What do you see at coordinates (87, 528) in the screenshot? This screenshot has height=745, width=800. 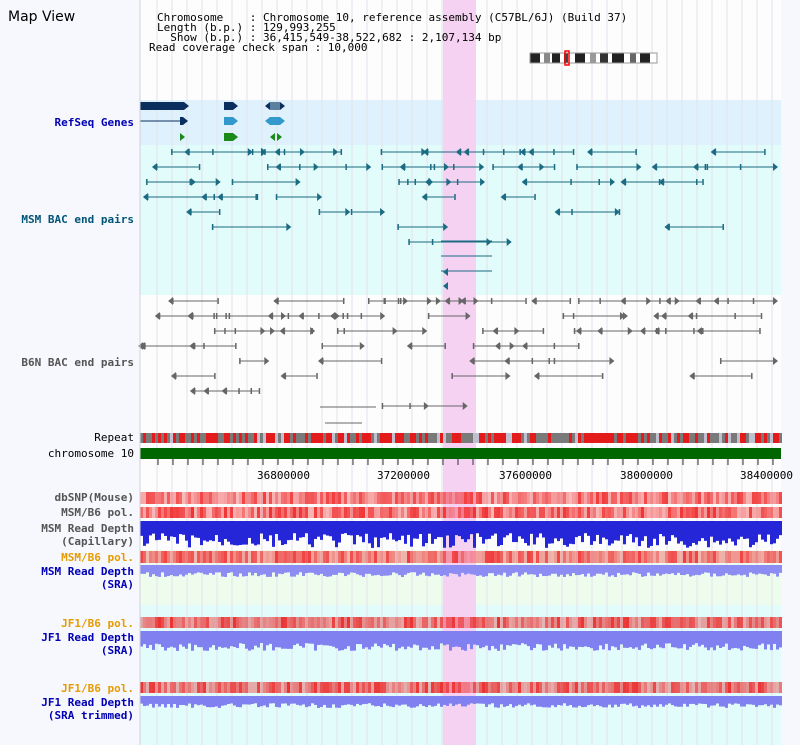 I see `track-label-msm-depth-cap: MSM Read Depth` at bounding box center [87, 528].